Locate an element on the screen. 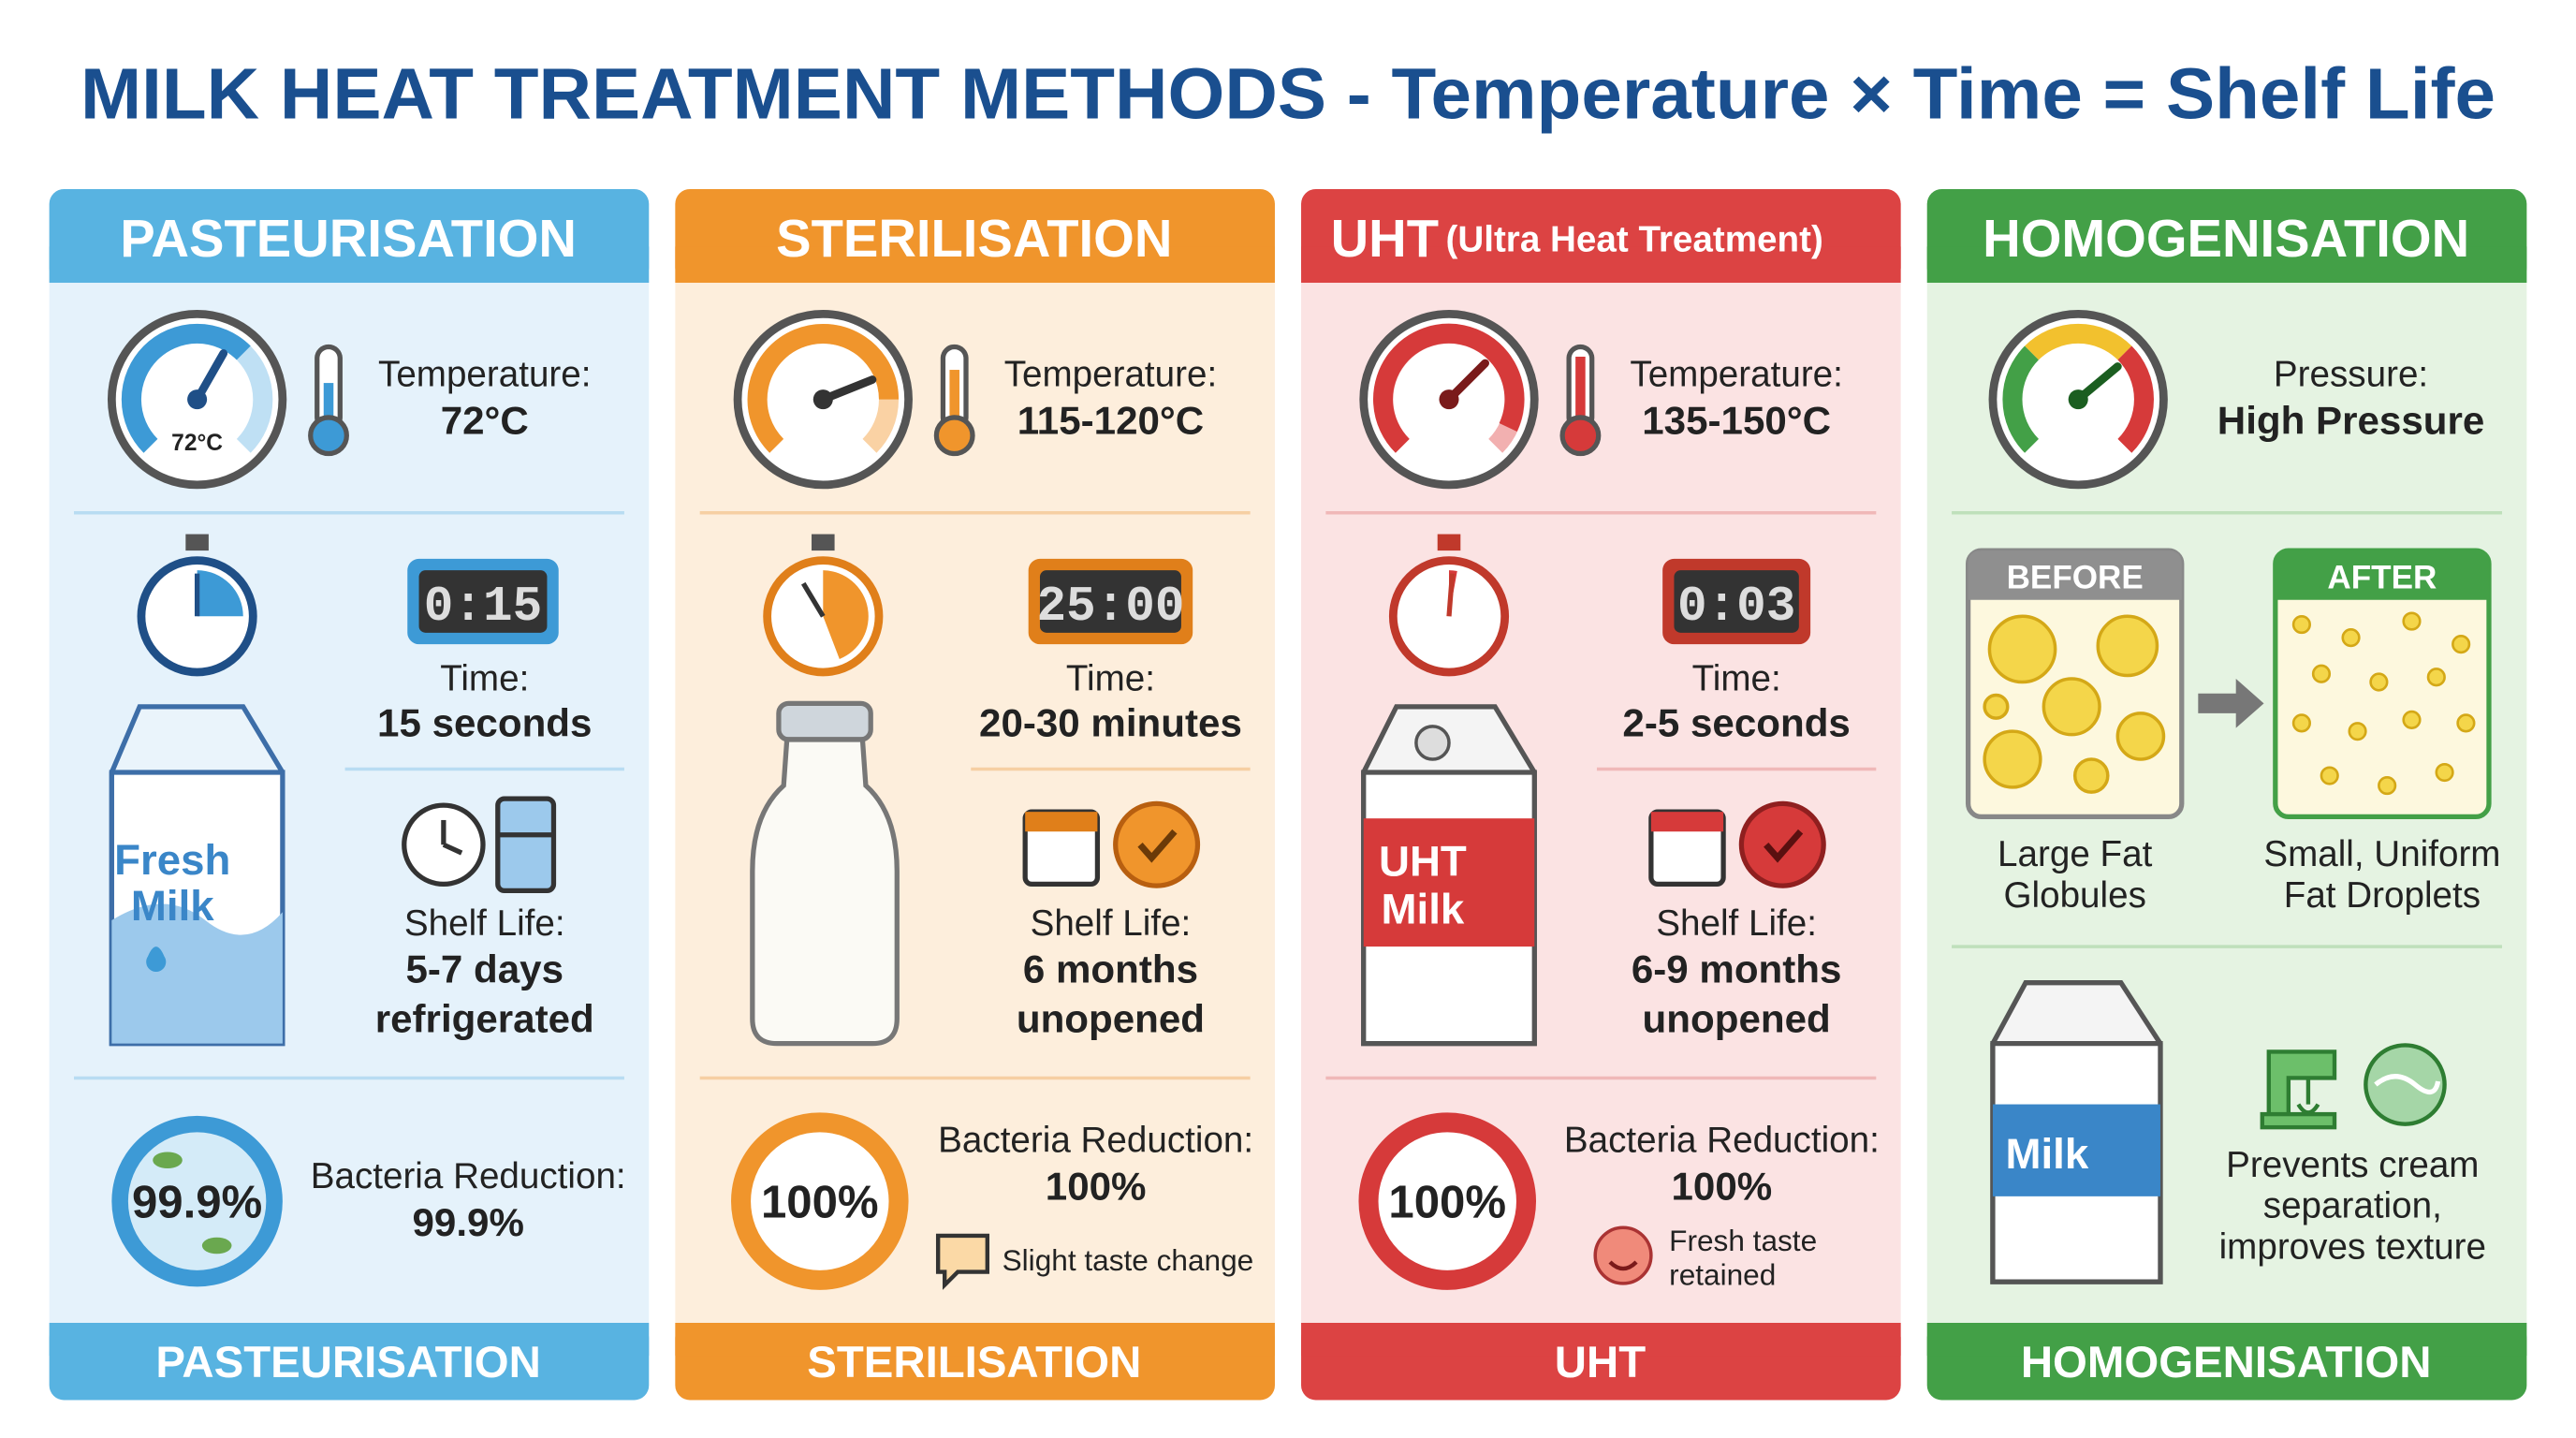 This screenshot has height=1438, width=2576. carton-text: Milk is located at coordinates (1423, 909).